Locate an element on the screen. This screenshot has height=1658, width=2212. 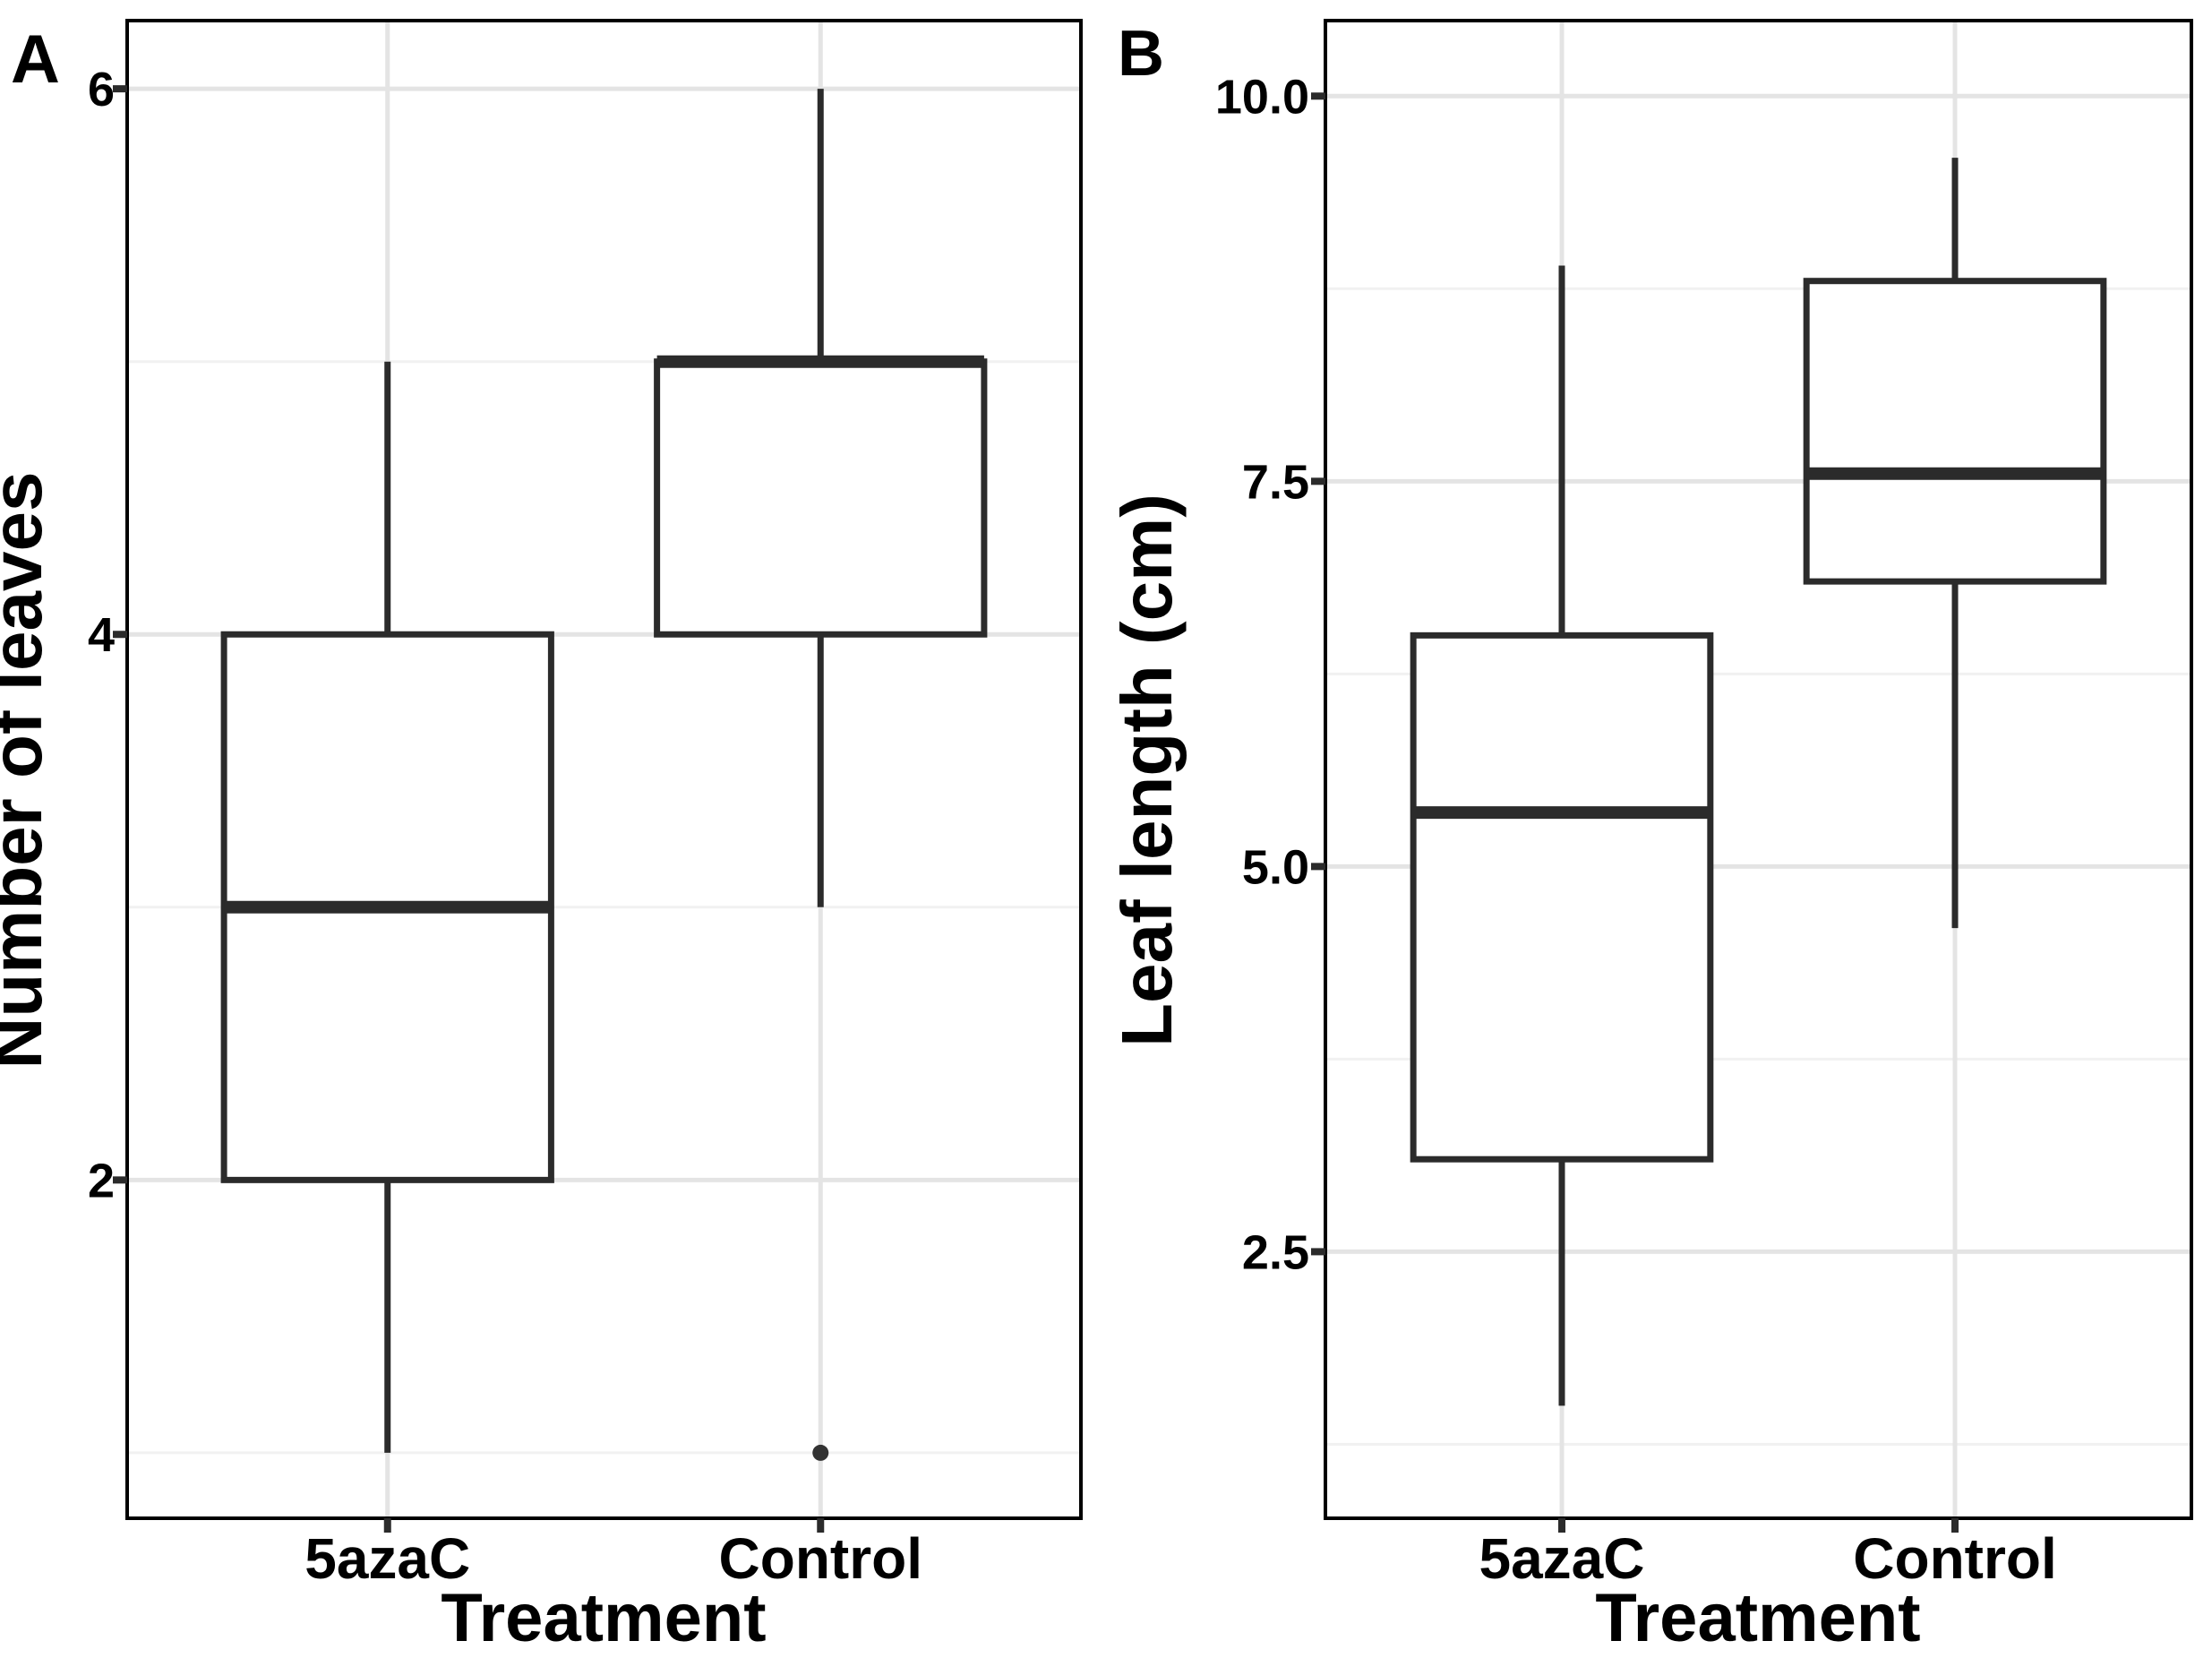
y-axis-title: Number of leaves is located at coordinates (28, 771).